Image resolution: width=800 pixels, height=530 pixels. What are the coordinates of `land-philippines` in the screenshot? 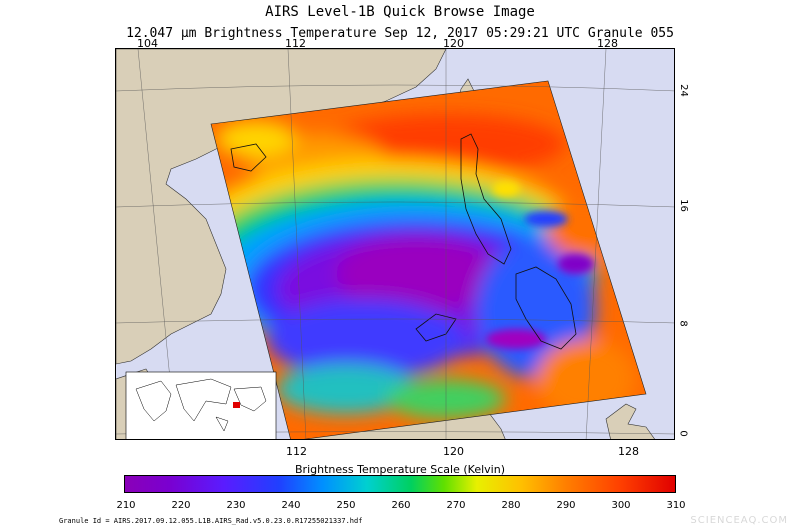 It's located at (496, 241).